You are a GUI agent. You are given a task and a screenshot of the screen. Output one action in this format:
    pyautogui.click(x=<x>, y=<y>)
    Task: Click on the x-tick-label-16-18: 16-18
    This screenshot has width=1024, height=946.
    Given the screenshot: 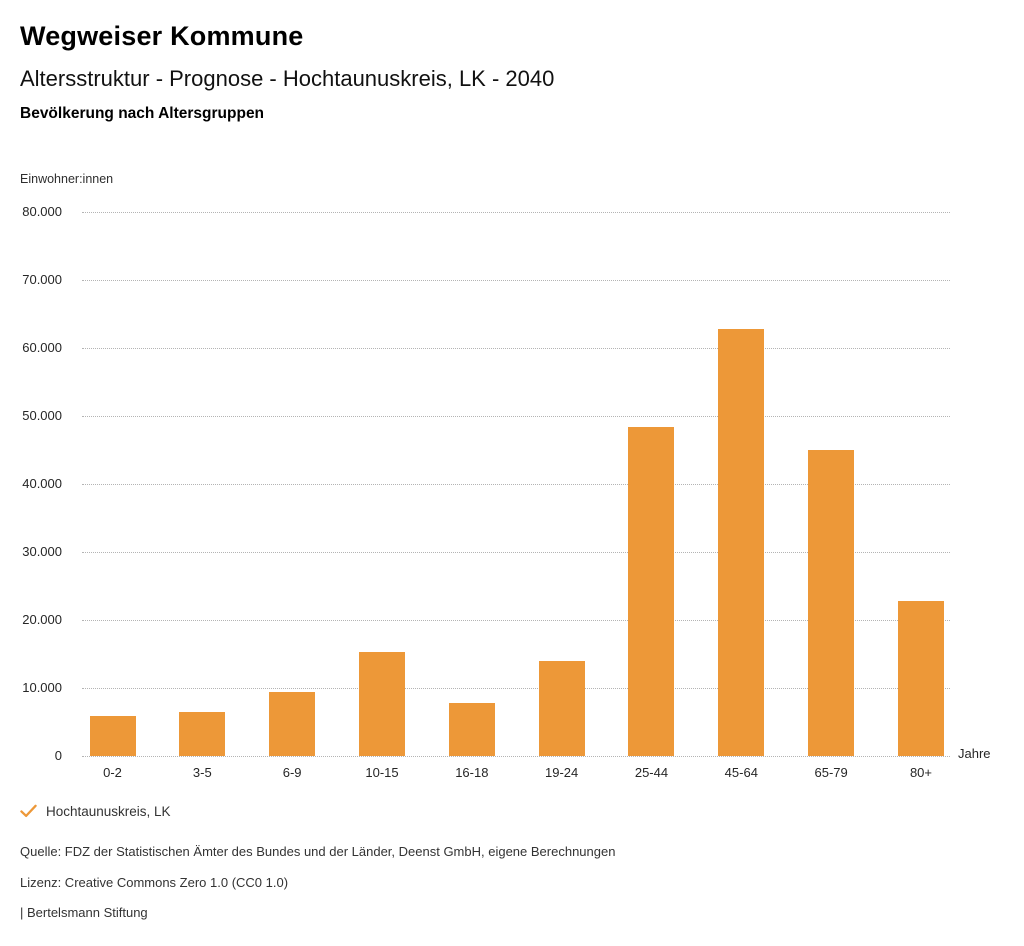 What is the action you would take?
    pyautogui.click(x=472, y=772)
    